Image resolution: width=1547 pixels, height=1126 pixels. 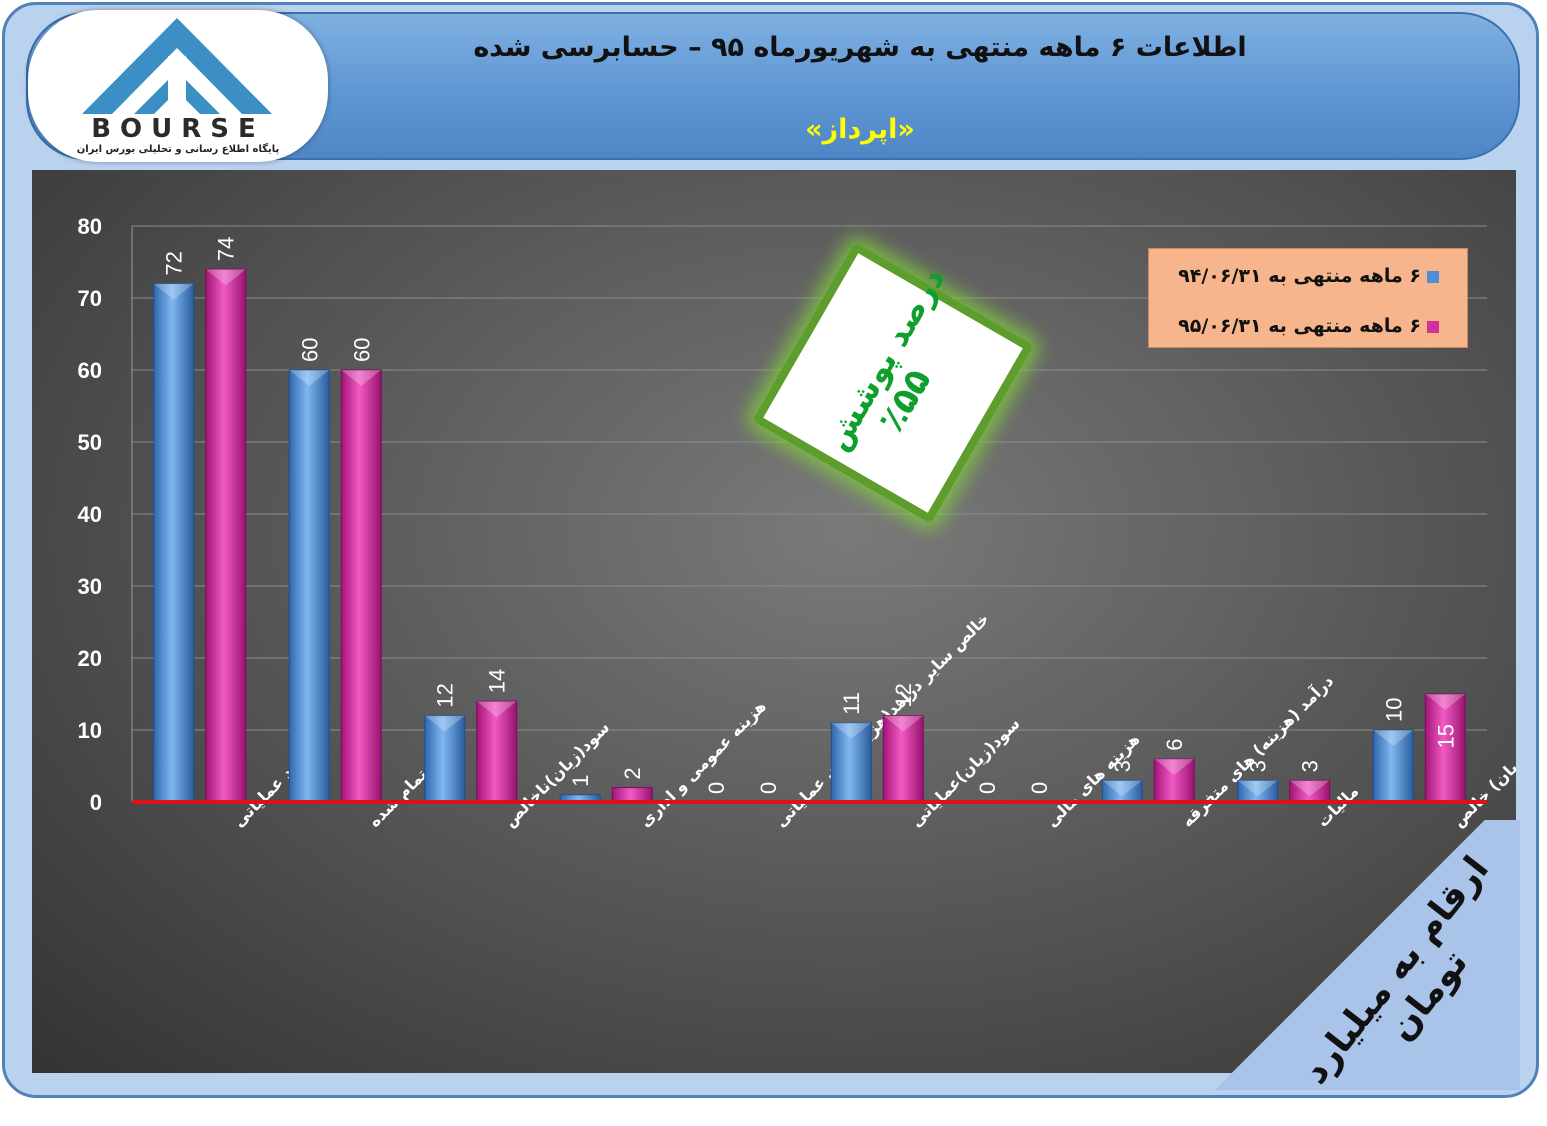 What do you see at coordinates (226, 249) in the screenshot?
I see `data-label: 74` at bounding box center [226, 249].